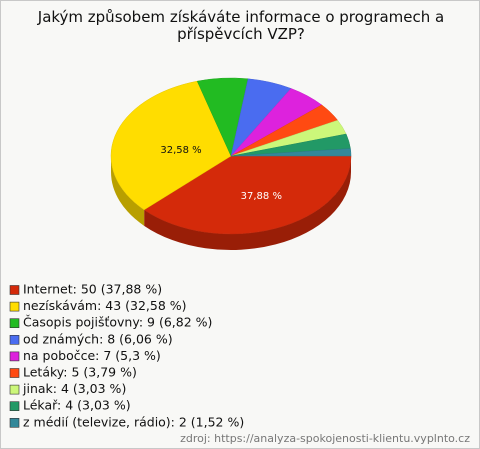  I want to click on legend-label: Internet: 50 (37,88 %), so click(92, 289).